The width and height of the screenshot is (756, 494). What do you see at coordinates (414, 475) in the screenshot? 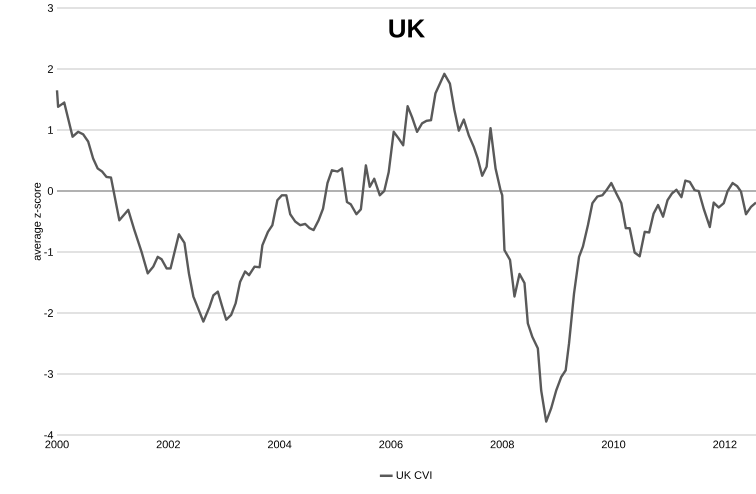
I see `legend-label: UK CVI` at bounding box center [414, 475].